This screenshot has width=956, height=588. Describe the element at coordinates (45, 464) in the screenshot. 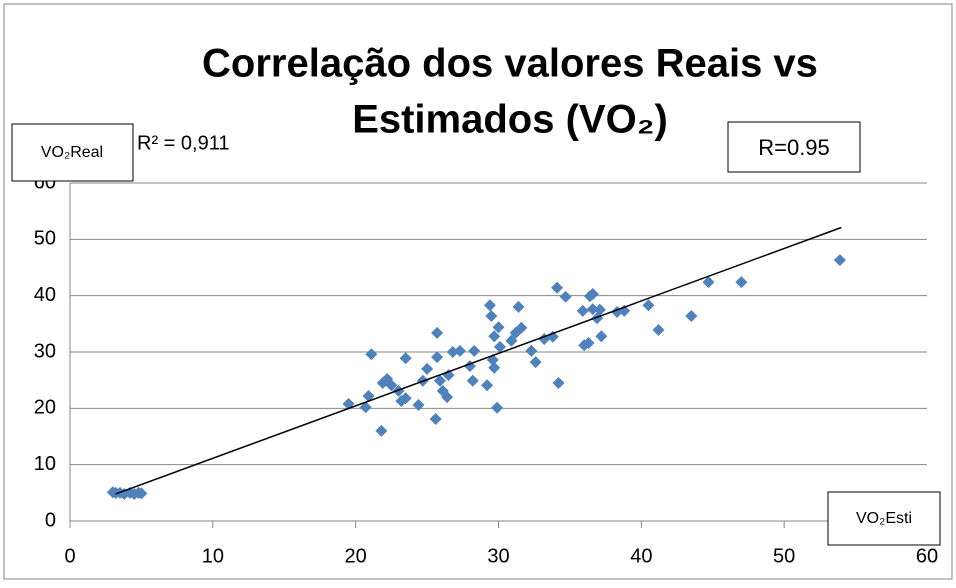

I see `y-tick-label: 10` at that location.